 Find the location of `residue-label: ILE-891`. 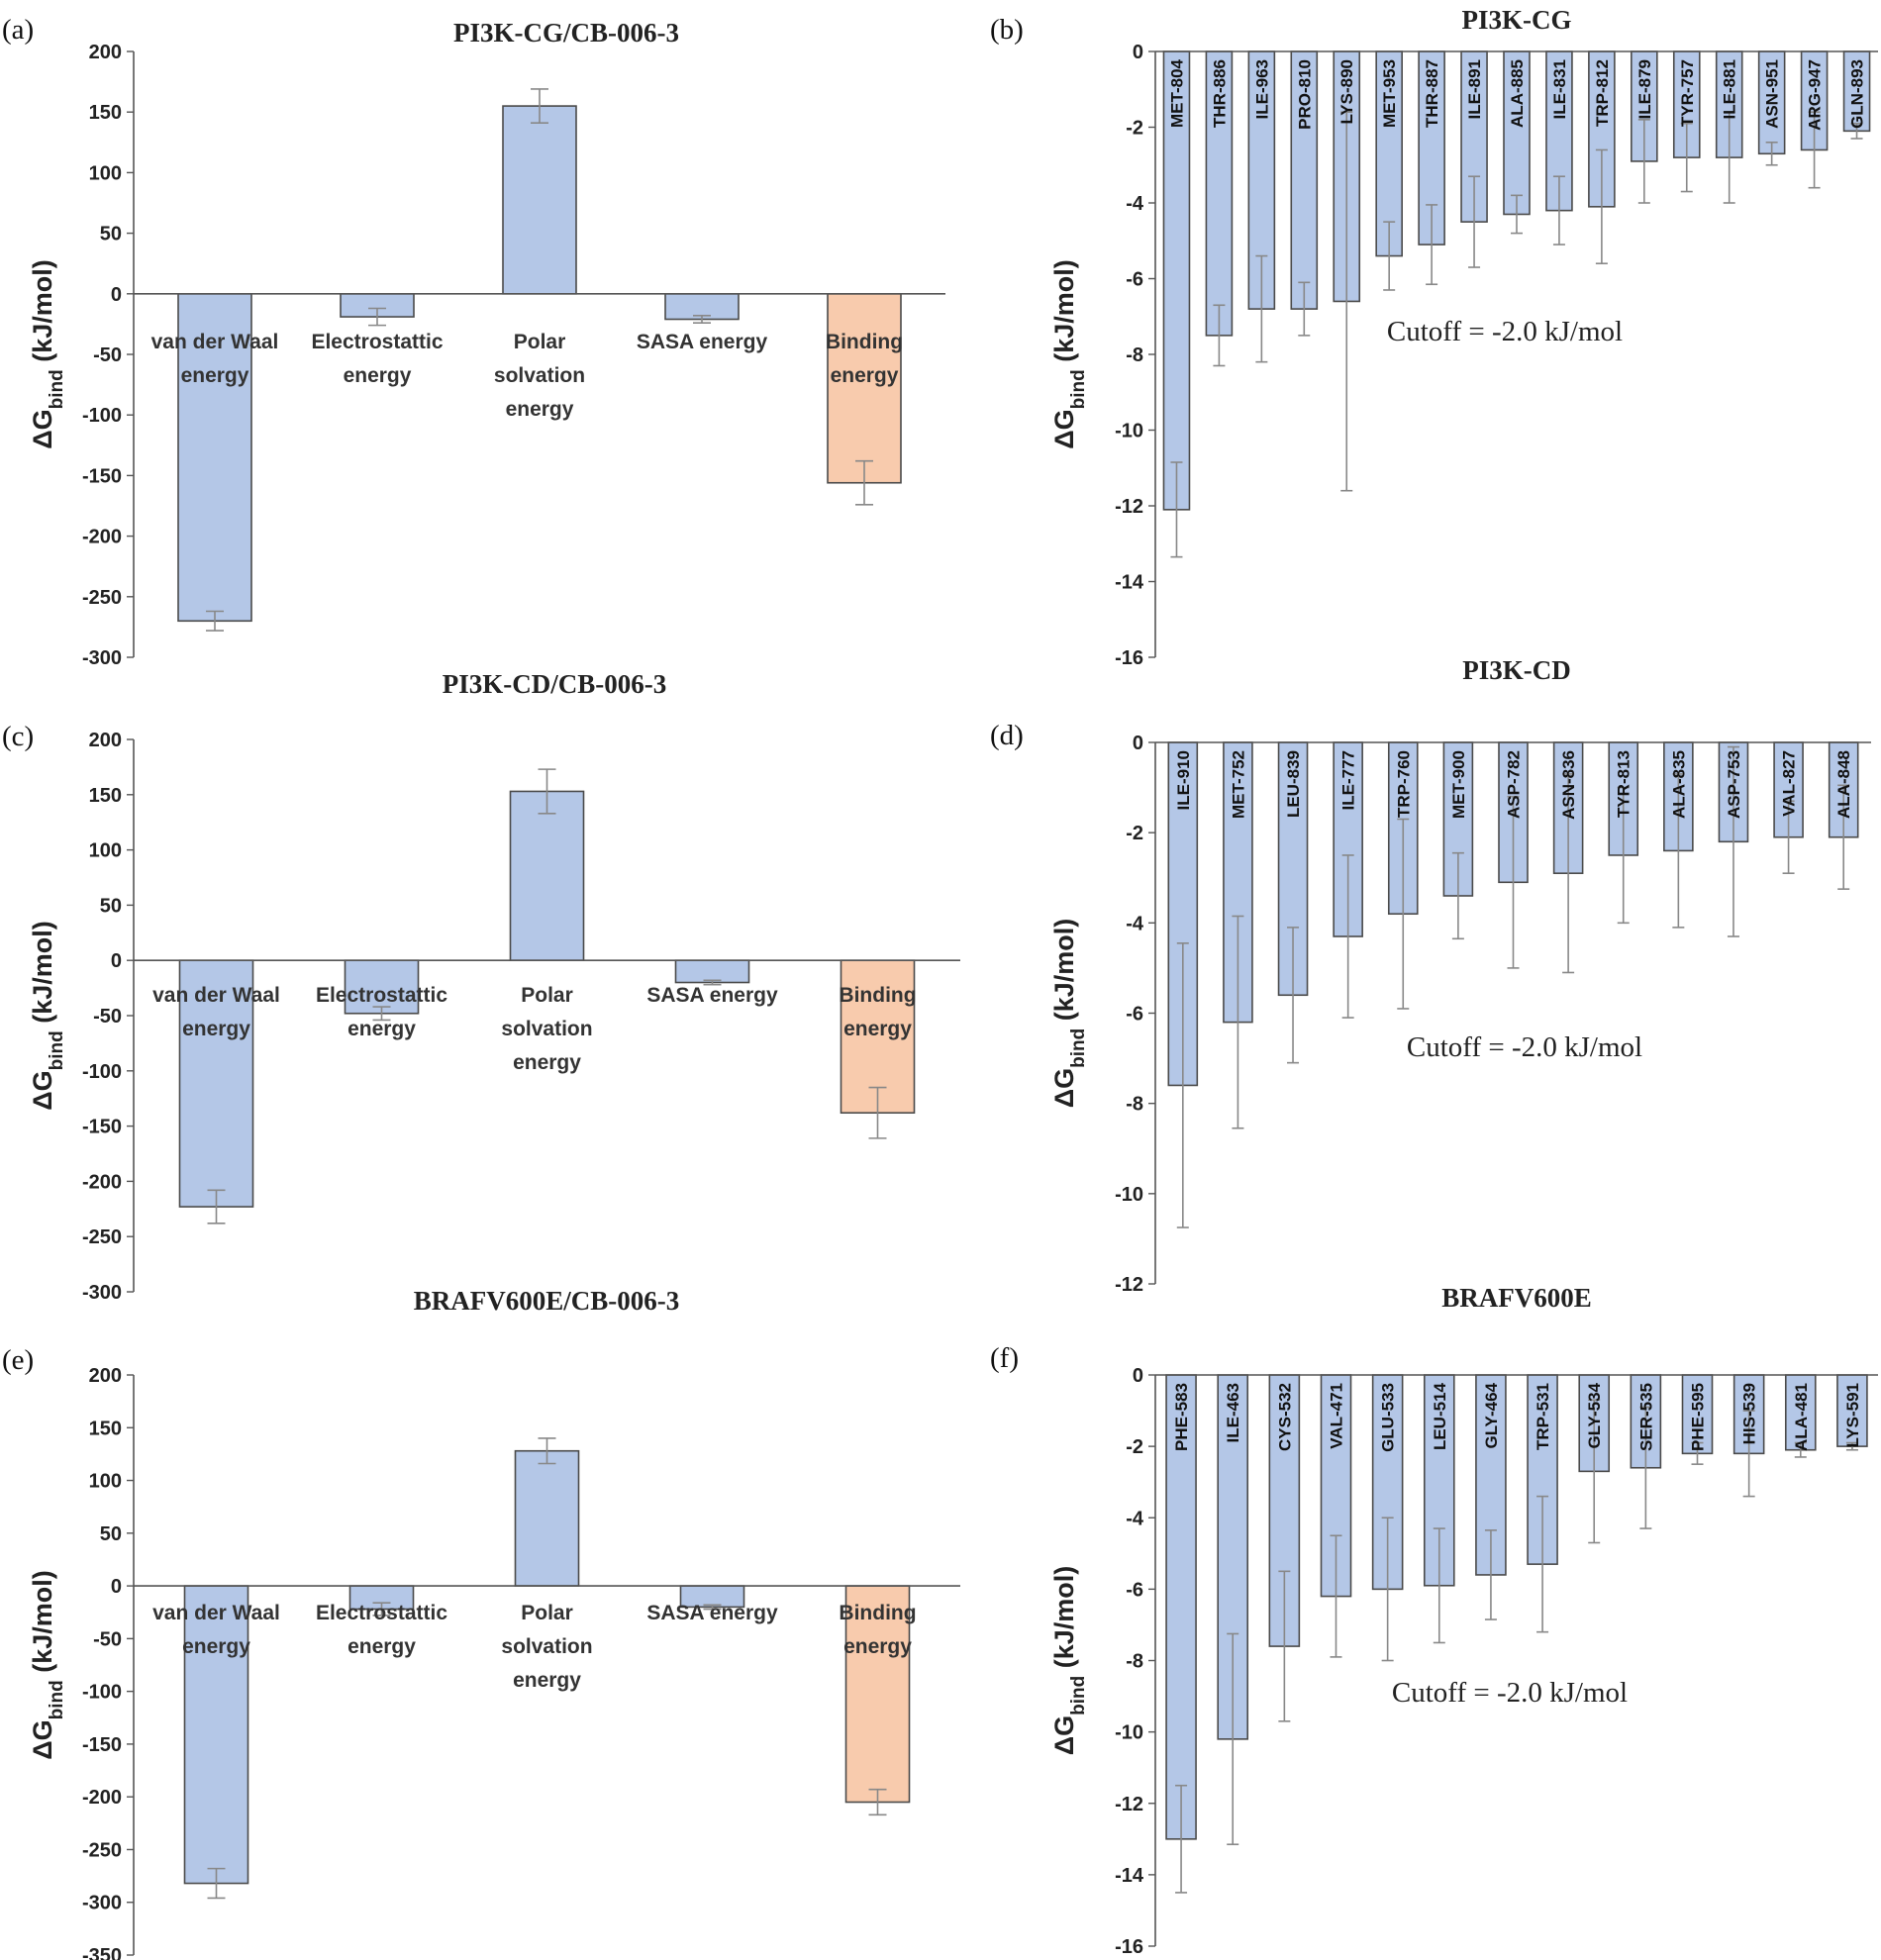

residue-label: ILE-891 is located at coordinates (1474, 89).